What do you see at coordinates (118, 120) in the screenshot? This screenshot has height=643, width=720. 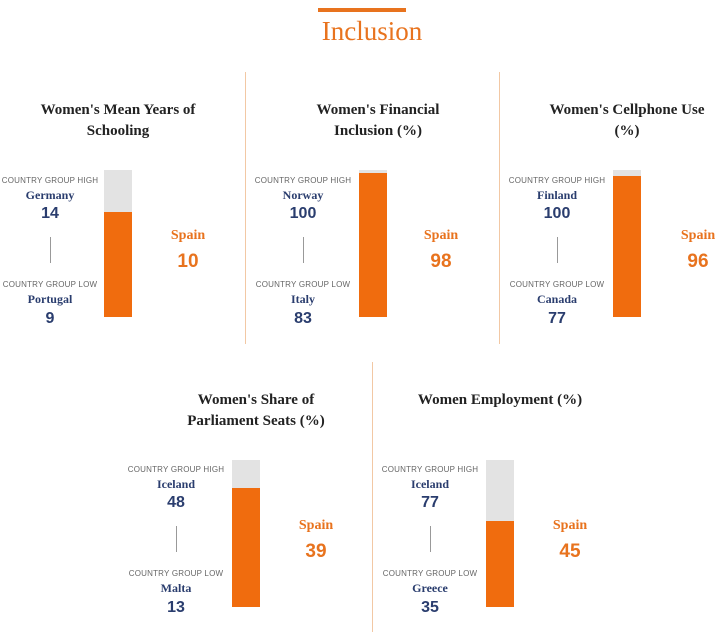 I see `panel-title: Women's Mean Years of Schooling` at bounding box center [118, 120].